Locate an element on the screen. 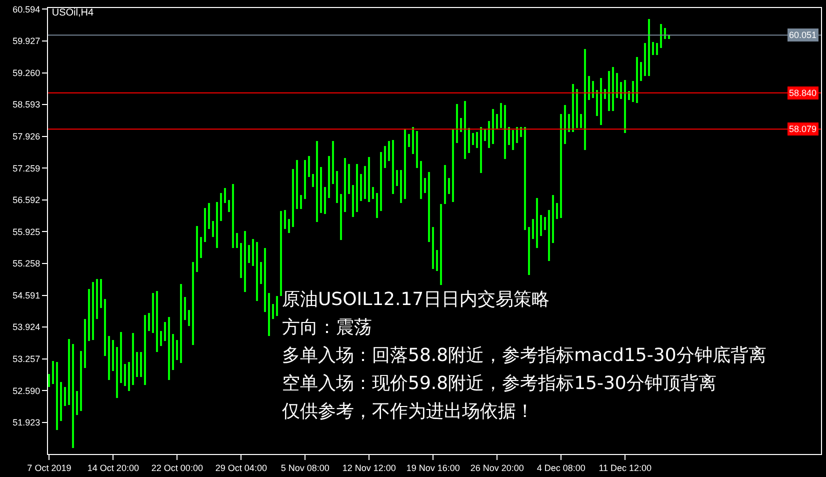  annotation: 空单入场：现价59.8附近，参考指标15-30分钟顶背离 is located at coordinates (499, 383).